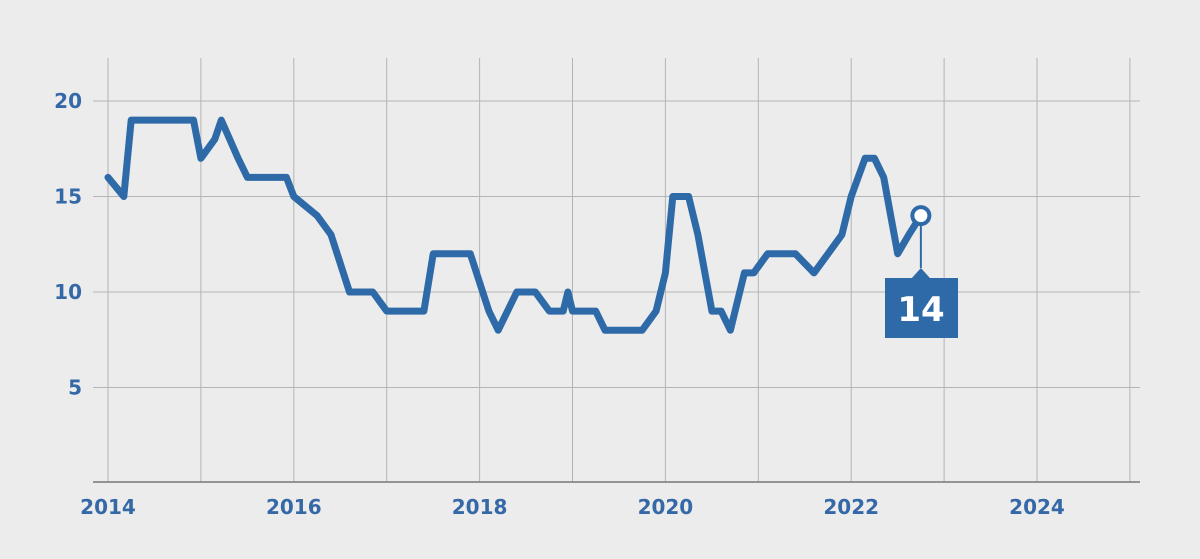 This screenshot has height=559, width=1200. What do you see at coordinates (920, 273) in the screenshot?
I see `callout-pointer` at bounding box center [920, 273].